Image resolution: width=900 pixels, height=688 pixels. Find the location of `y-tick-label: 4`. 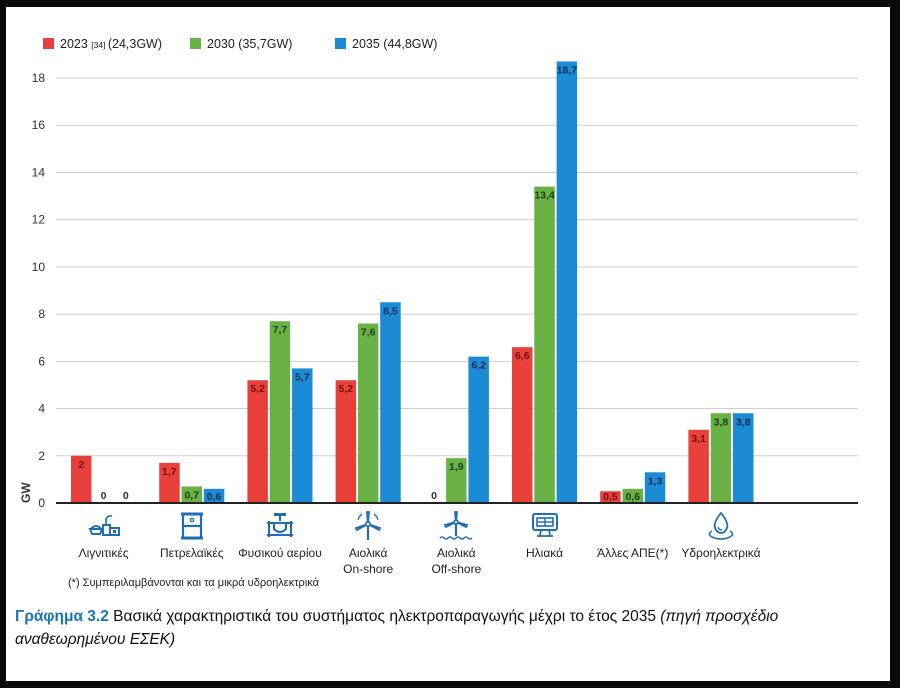

y-tick-label: 4 is located at coordinates (41, 409).